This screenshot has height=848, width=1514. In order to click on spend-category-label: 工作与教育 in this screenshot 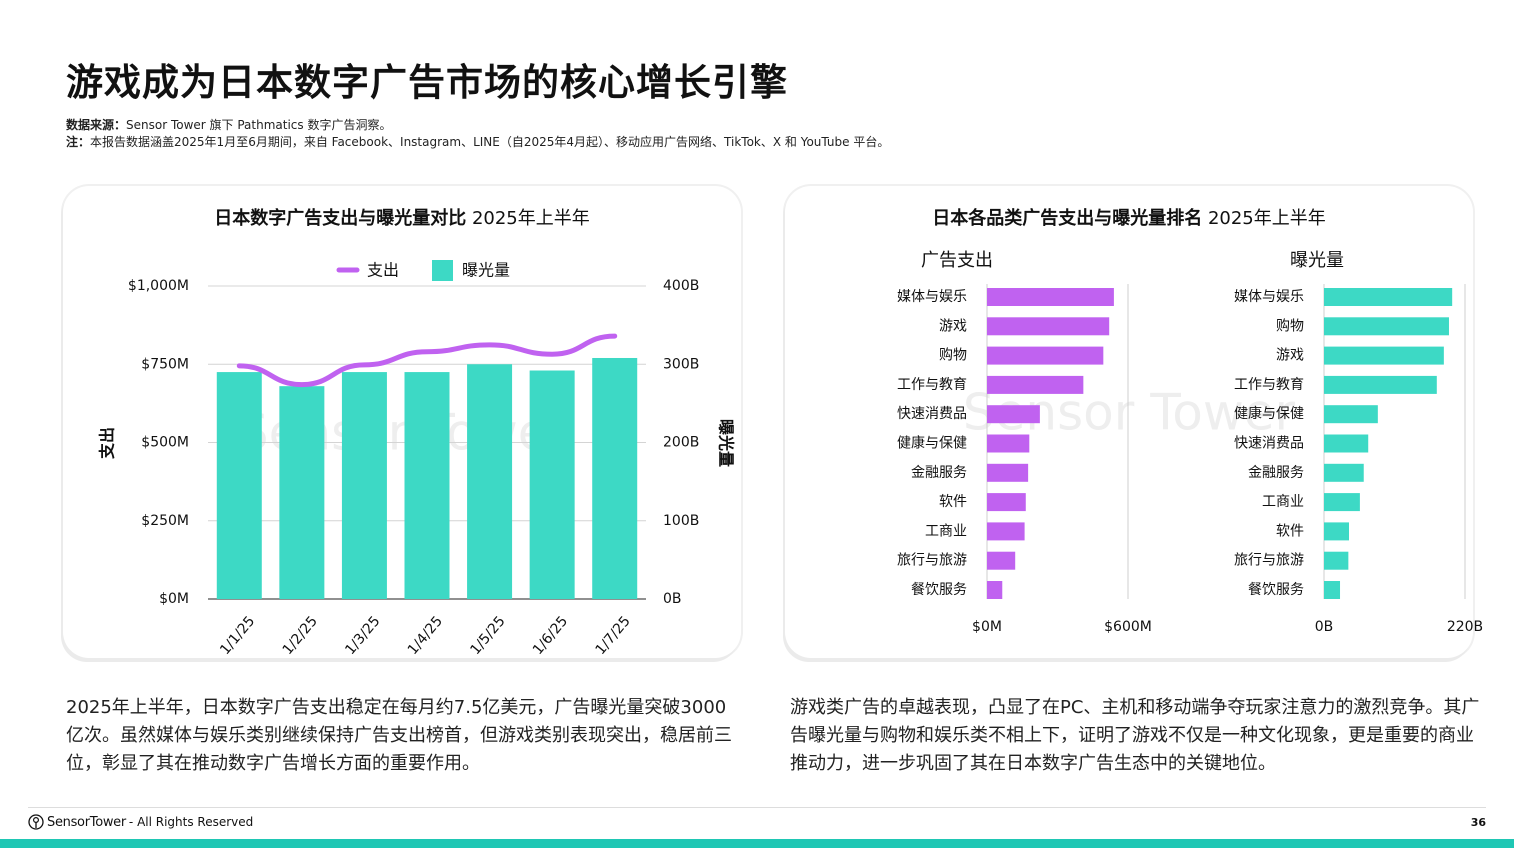, I will do `click(932, 385)`.